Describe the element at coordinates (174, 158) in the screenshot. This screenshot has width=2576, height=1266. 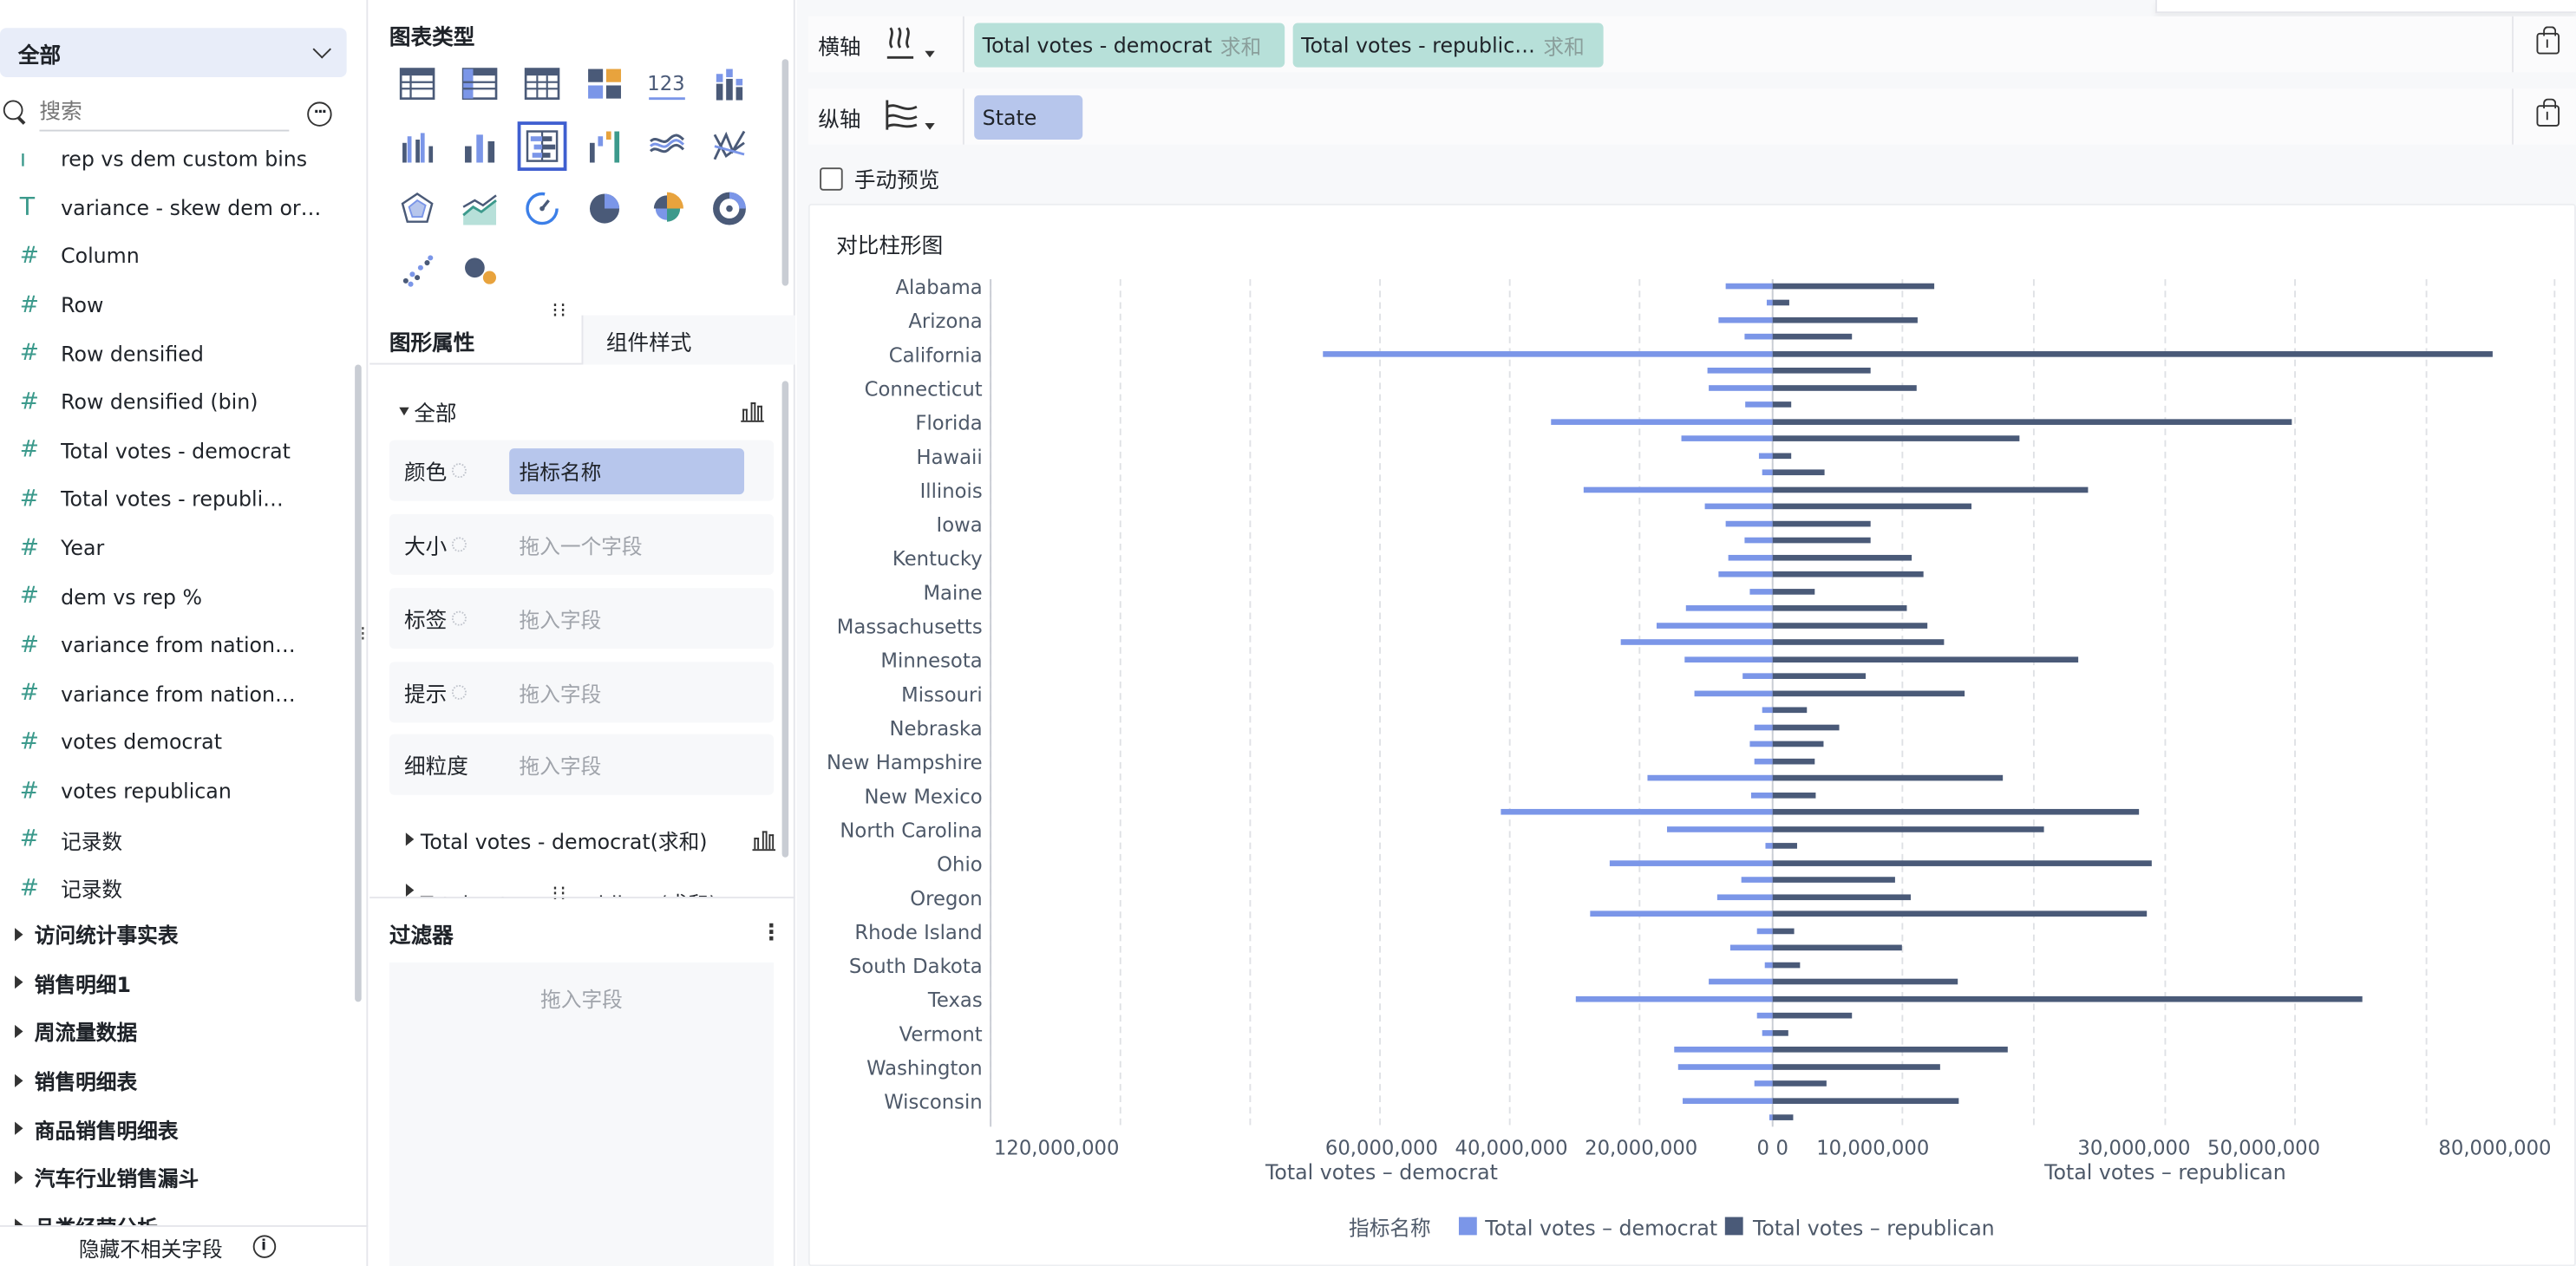
I see `field-item: ı rep vs dem custom bins` at that location.